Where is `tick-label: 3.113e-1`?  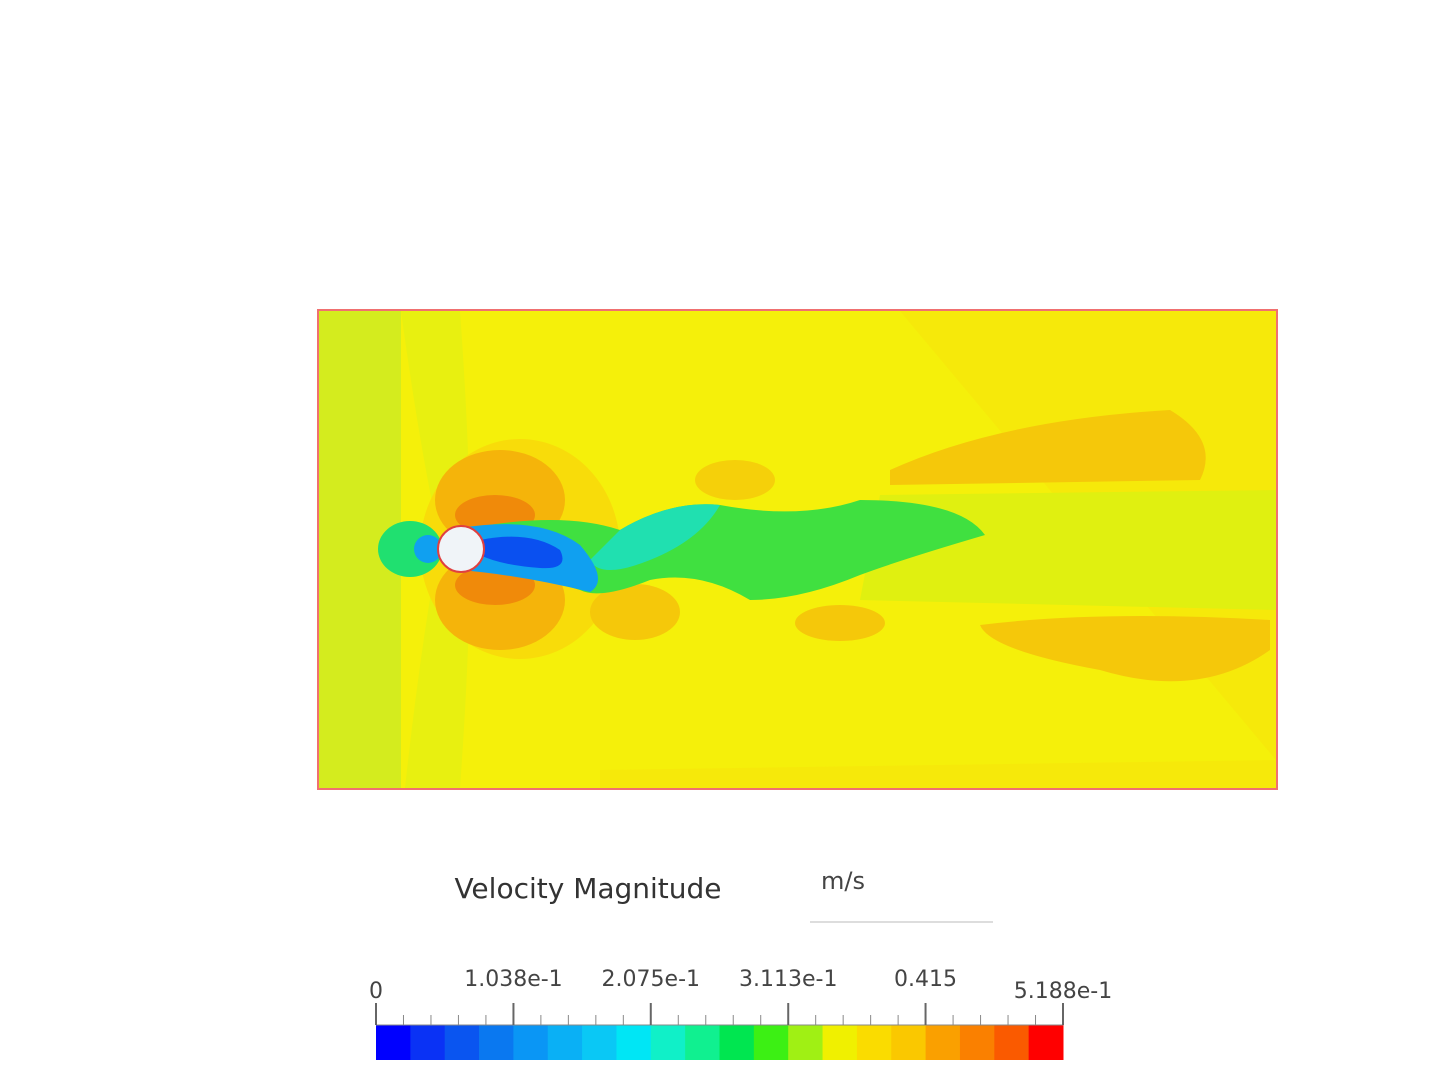 tick-label: 3.113e-1 is located at coordinates (788, 979).